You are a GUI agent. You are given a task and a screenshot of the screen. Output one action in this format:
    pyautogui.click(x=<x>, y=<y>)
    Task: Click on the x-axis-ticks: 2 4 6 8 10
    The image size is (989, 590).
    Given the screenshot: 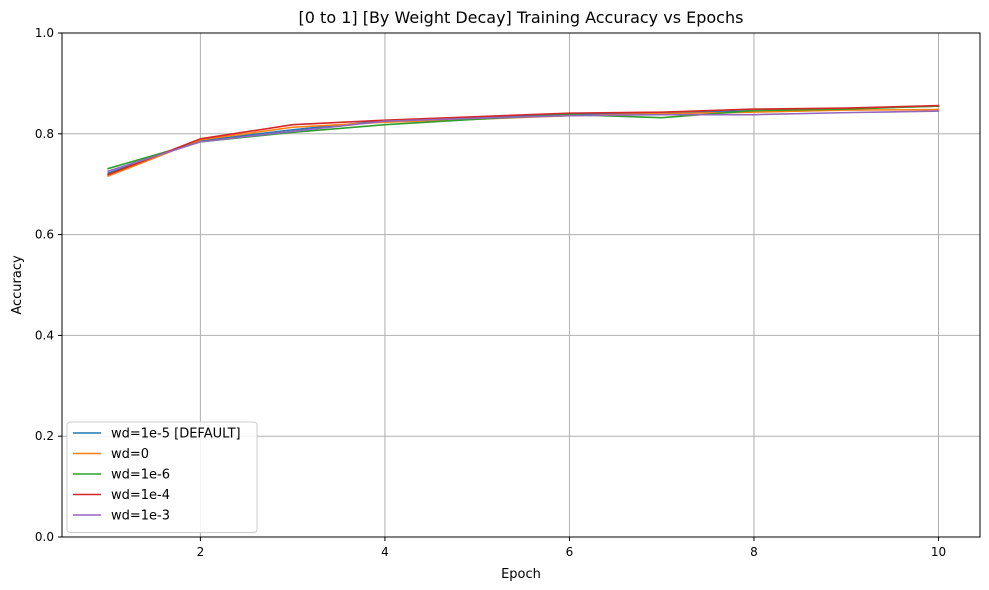 What is the action you would take?
    pyautogui.click(x=571, y=548)
    